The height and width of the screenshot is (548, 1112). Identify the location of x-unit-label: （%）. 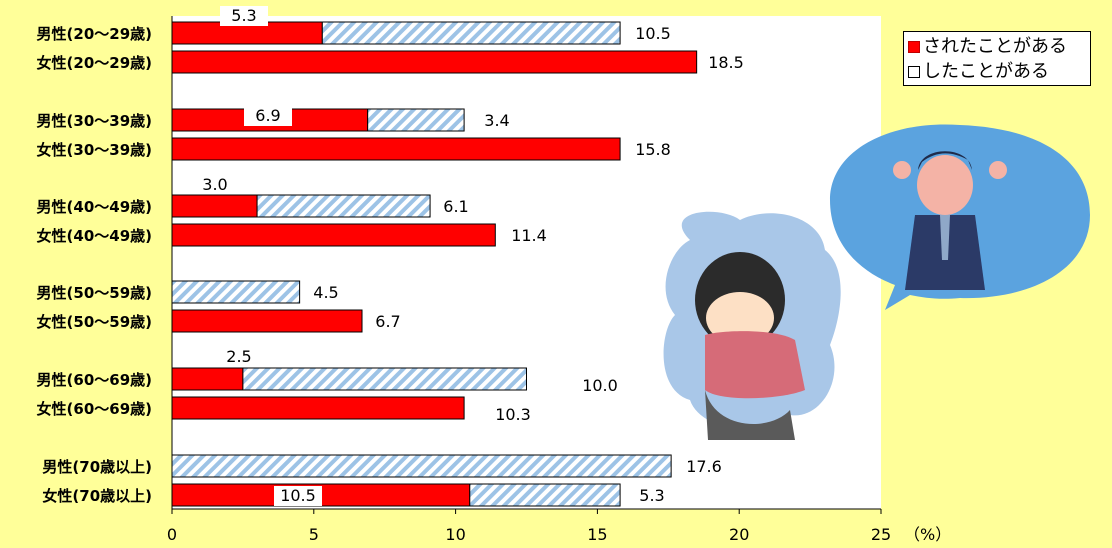
(927, 534).